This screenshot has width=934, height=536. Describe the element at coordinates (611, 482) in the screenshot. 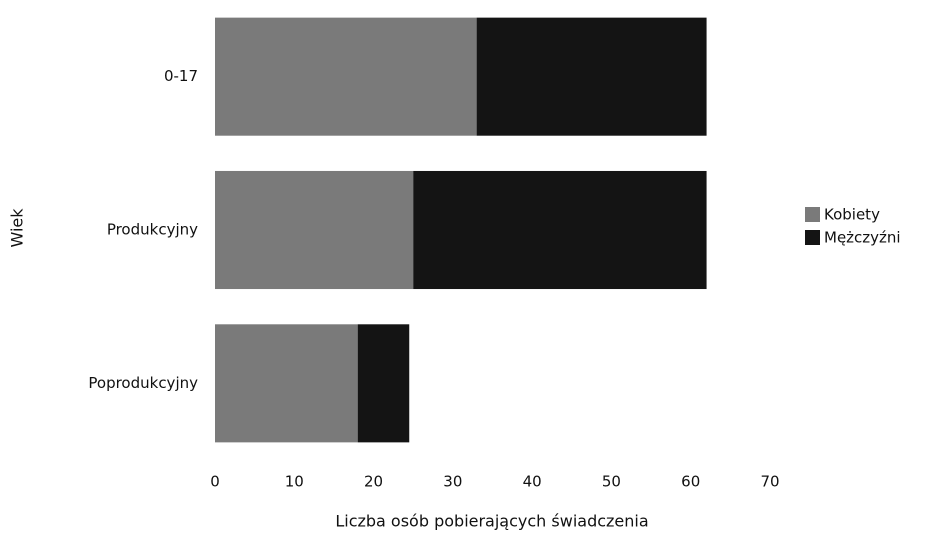

I see `x-tick-label: 50` at that location.